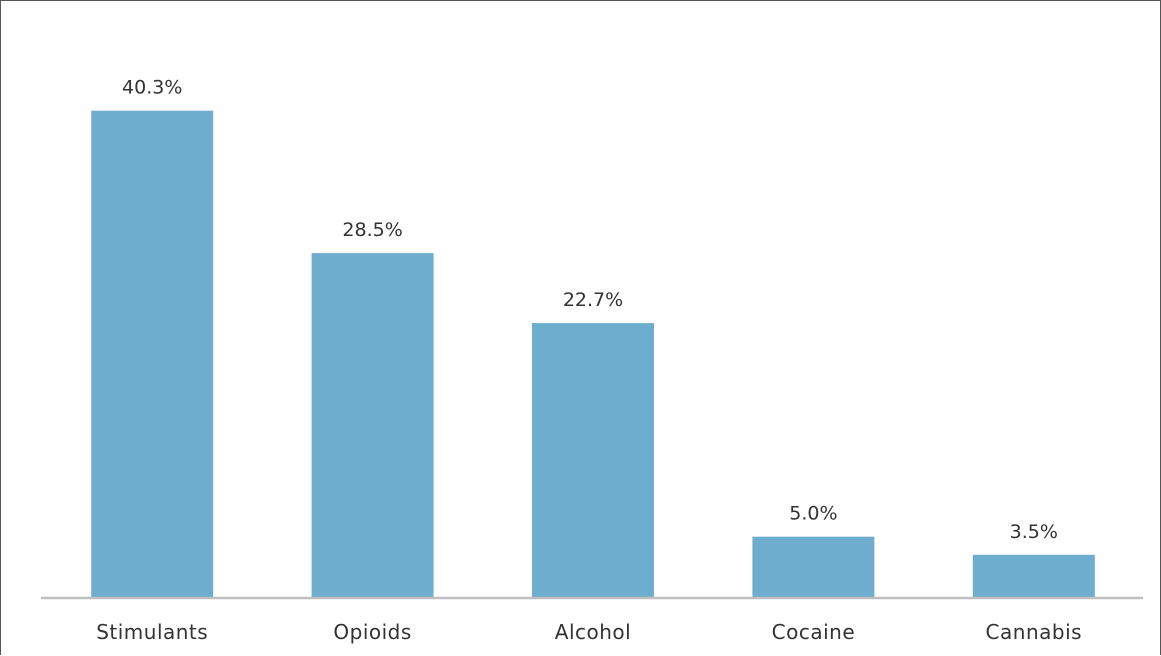 This screenshot has height=656, width=1161. What do you see at coordinates (372, 425) in the screenshot?
I see `bar-opioids` at bounding box center [372, 425].